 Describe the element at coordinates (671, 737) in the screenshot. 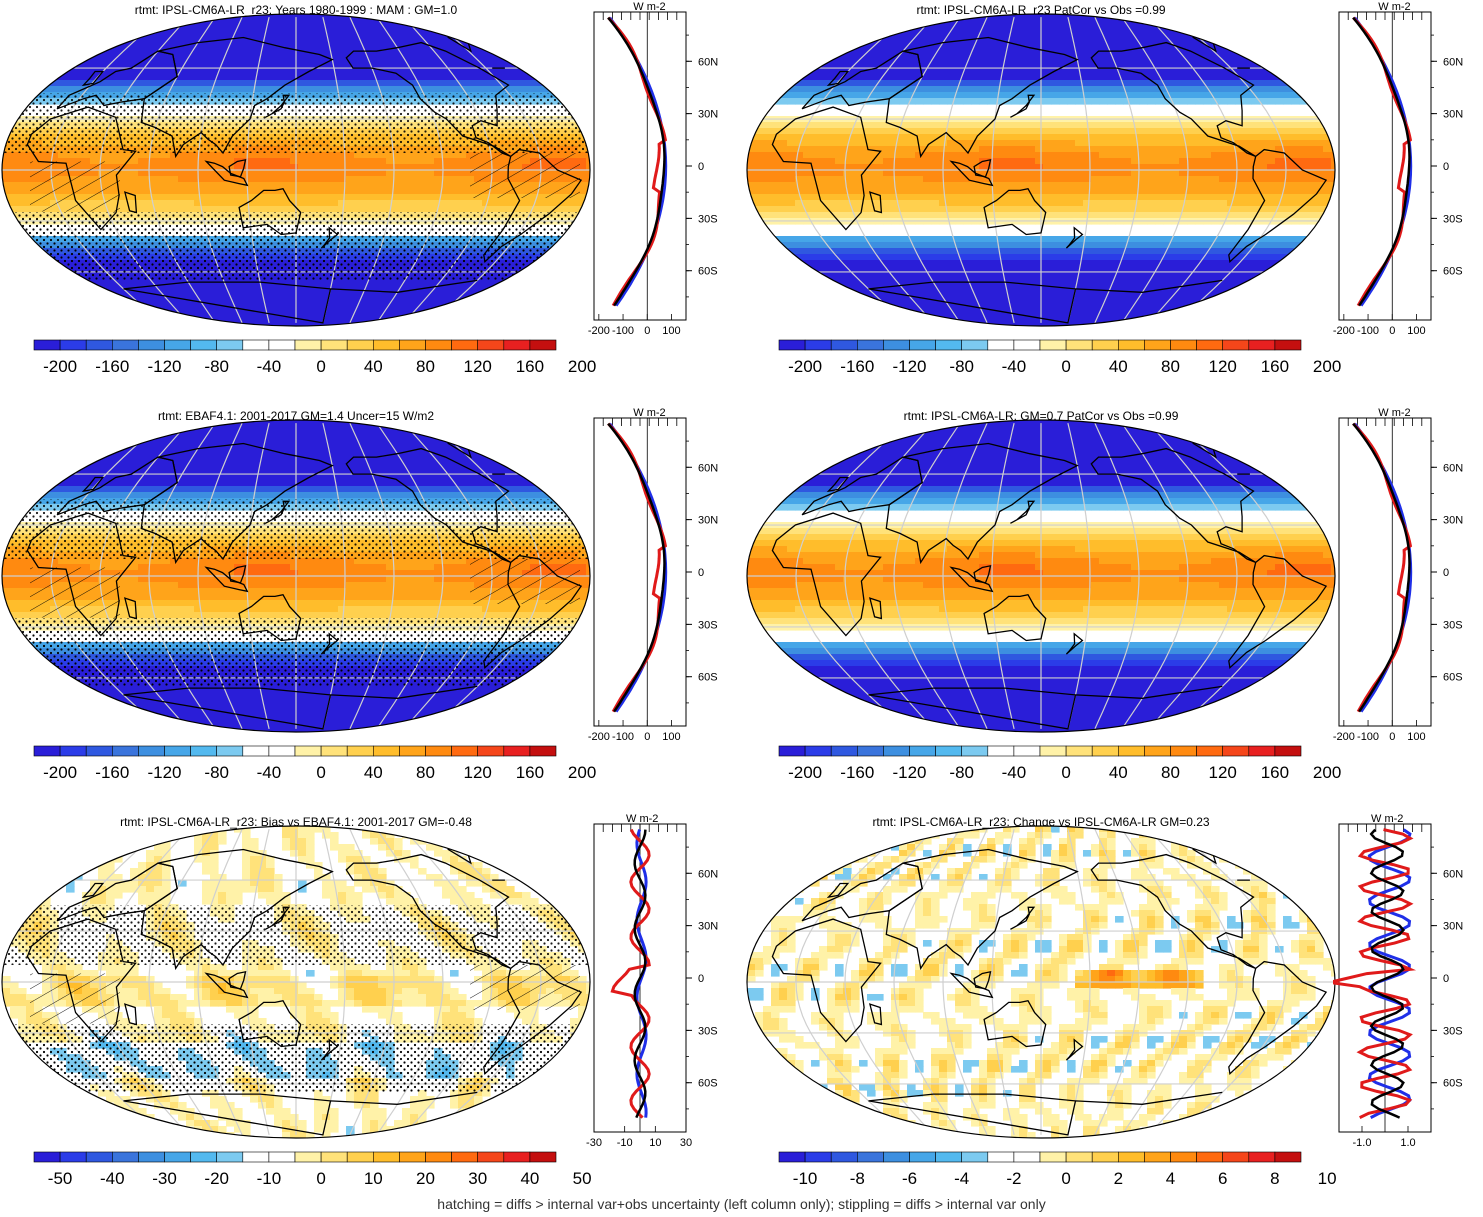

I see `zonal-x-tick-label: 100` at that location.